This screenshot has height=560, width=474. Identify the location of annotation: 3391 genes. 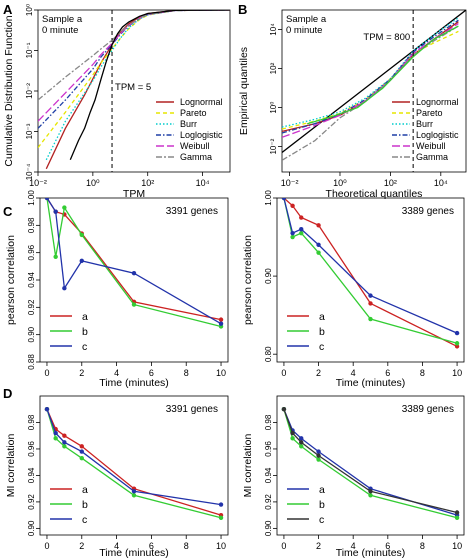
(192, 409).